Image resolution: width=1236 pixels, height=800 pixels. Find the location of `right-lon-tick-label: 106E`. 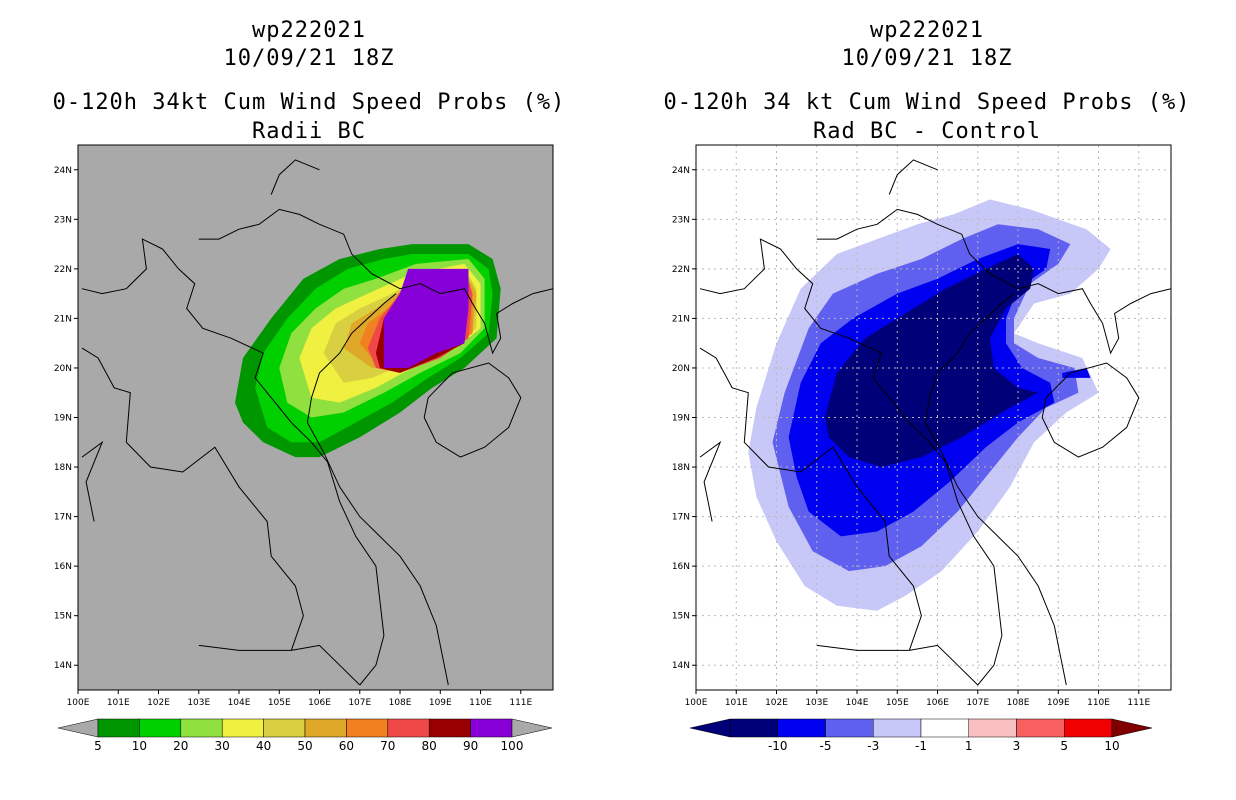

right-lon-tick-label: 106E is located at coordinates (937, 703).